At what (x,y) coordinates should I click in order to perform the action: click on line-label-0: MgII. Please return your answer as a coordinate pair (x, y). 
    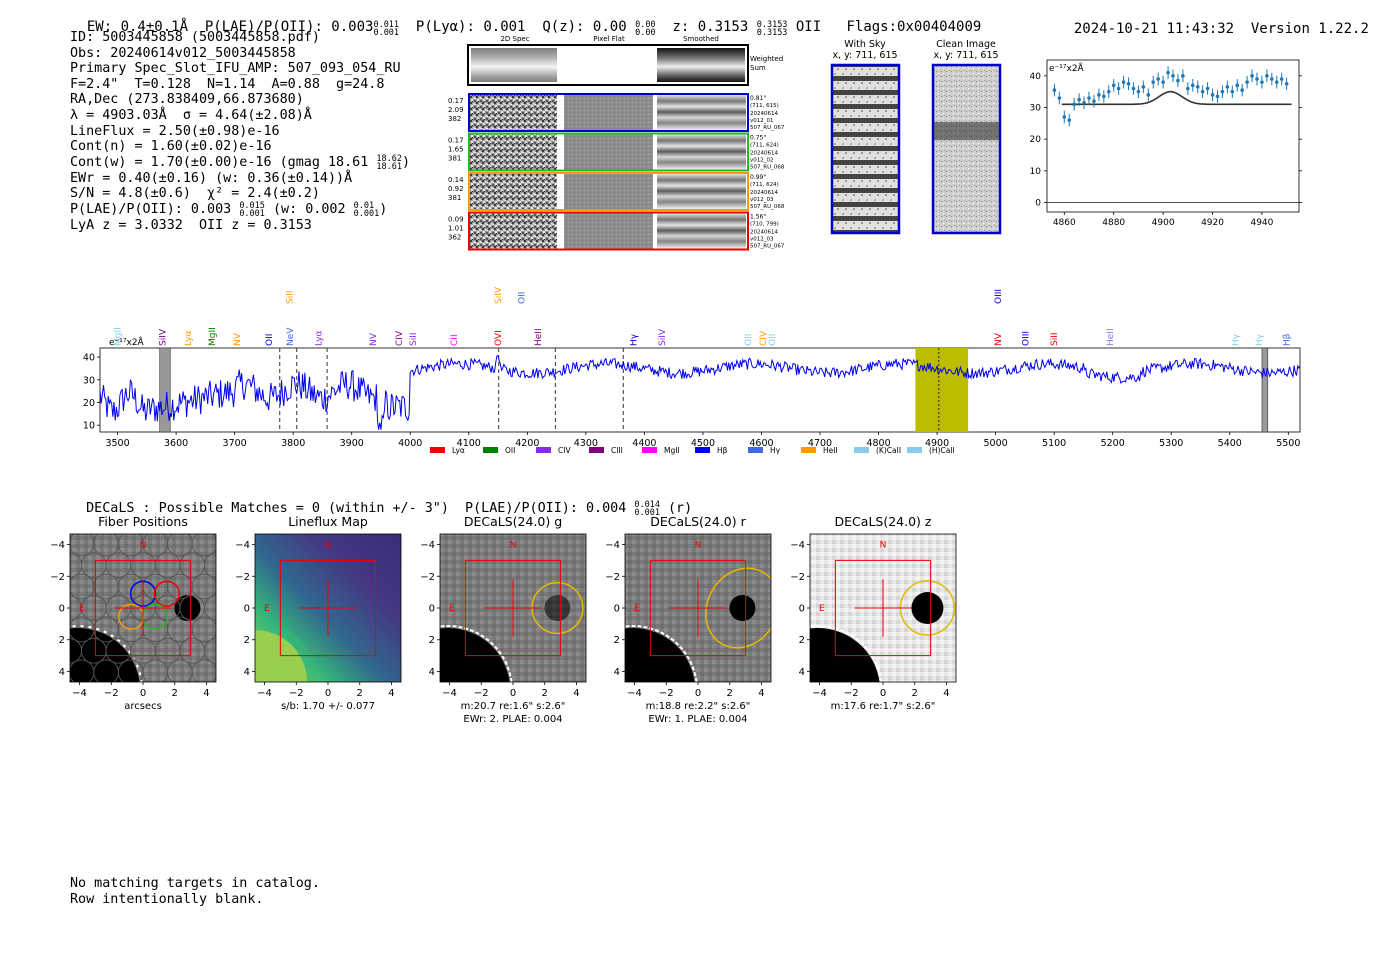
    Looking at the image, I should click on (119, 336).